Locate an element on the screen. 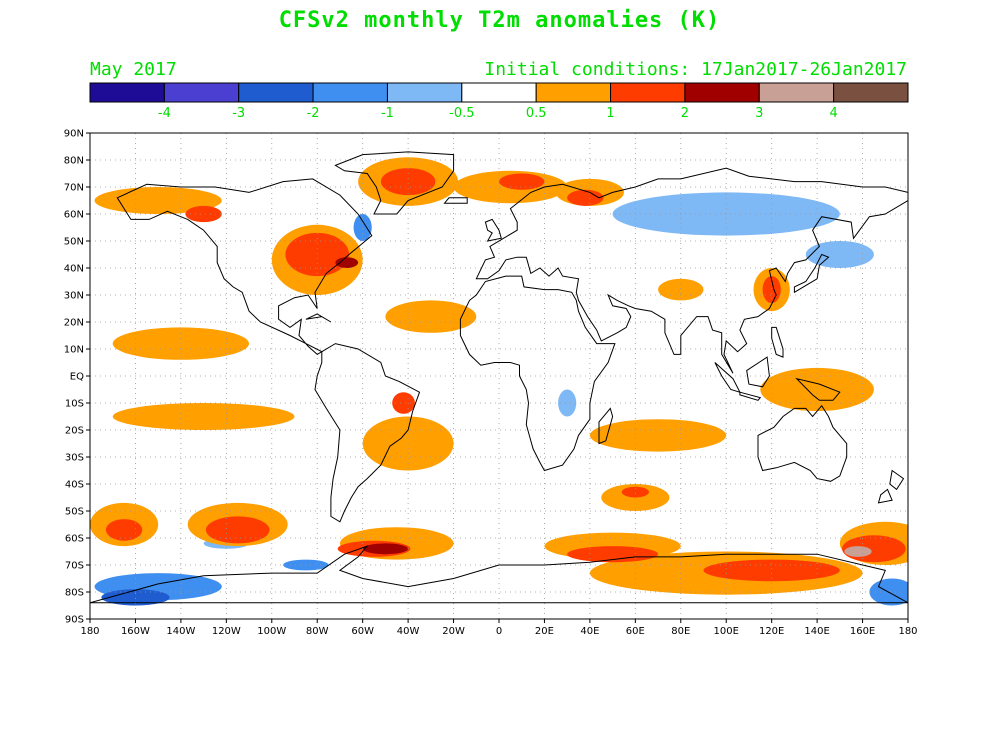 The height and width of the screenshot is (750, 999). lon-label: 0 is located at coordinates (499, 631).